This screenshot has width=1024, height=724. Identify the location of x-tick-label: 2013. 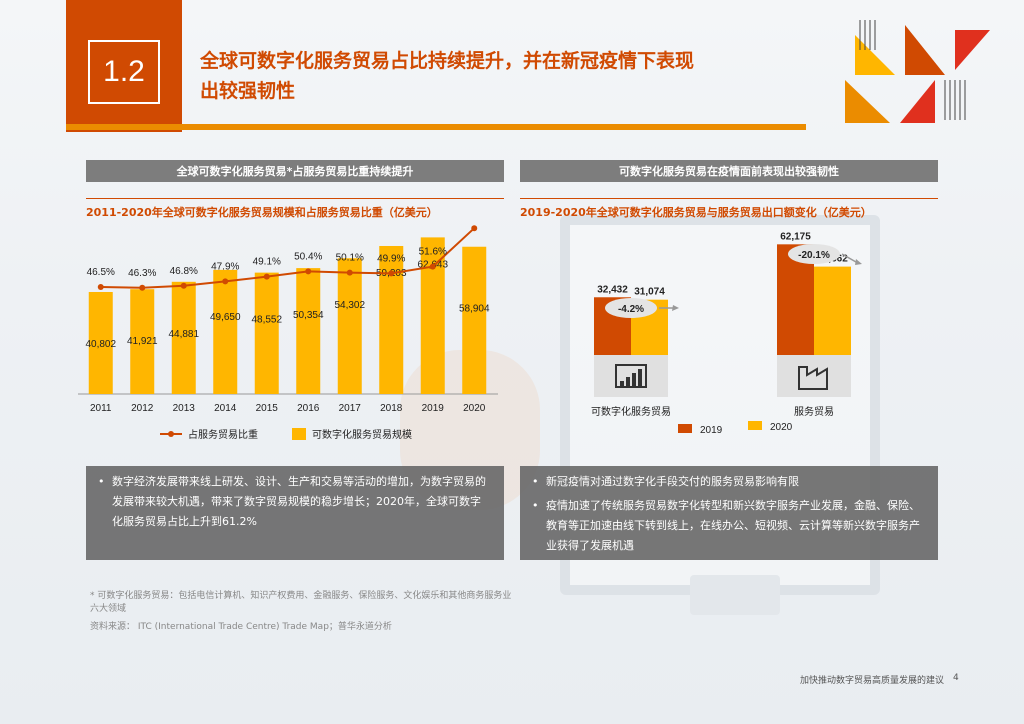
(184, 408).